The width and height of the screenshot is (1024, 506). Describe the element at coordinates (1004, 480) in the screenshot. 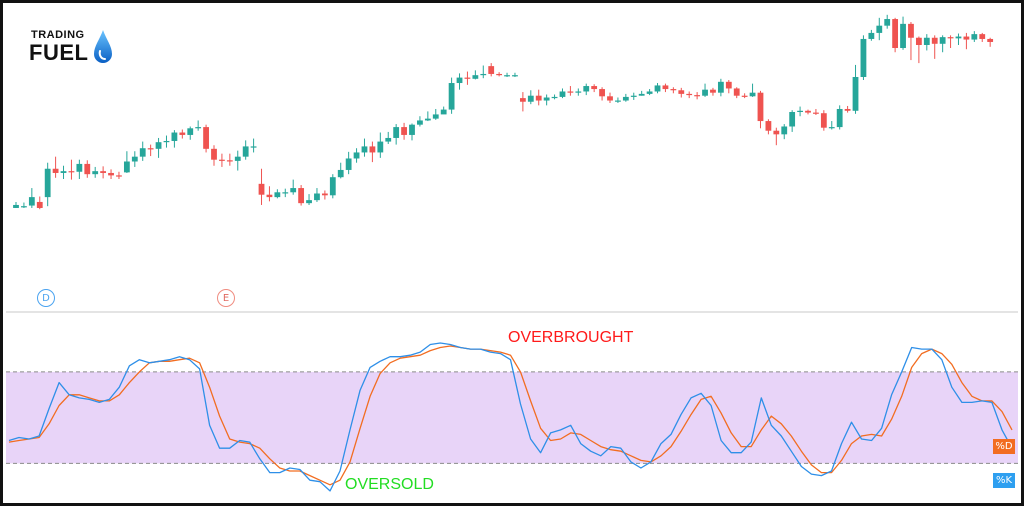

I see `k-line-badge: %K` at that location.